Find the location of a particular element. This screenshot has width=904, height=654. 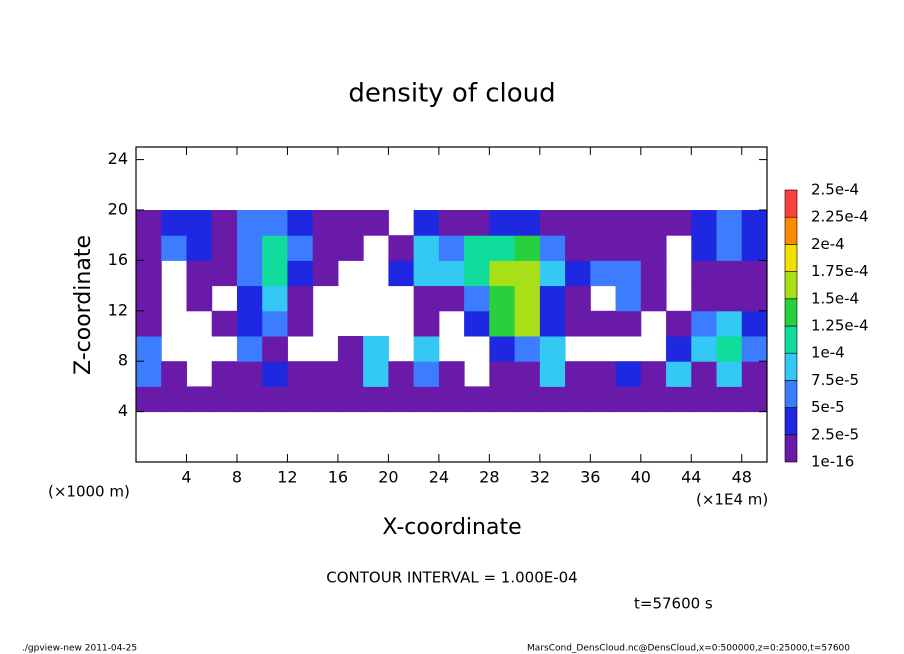

x-tick-label: 20 is located at coordinates (388, 477).